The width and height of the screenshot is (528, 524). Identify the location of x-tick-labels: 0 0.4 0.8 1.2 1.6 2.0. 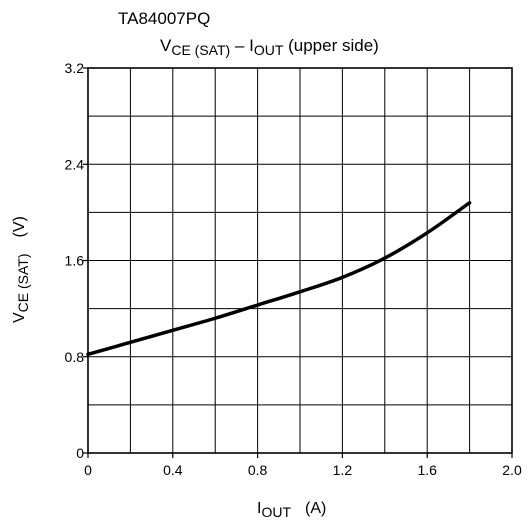
(303, 470).